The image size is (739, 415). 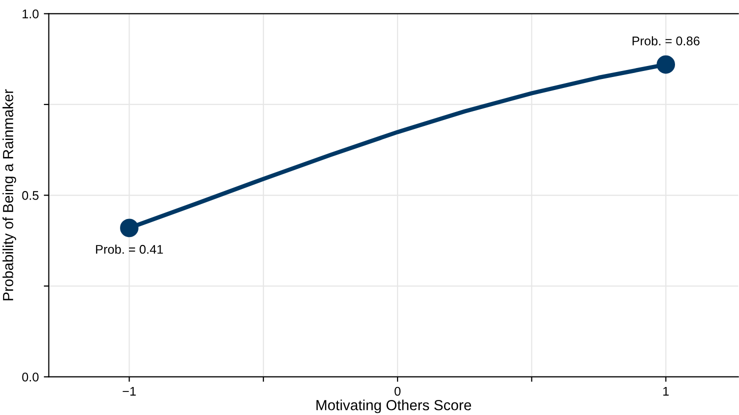 What do you see at coordinates (666, 41) in the screenshot?
I see `annotation: Prob. = 0.86` at bounding box center [666, 41].